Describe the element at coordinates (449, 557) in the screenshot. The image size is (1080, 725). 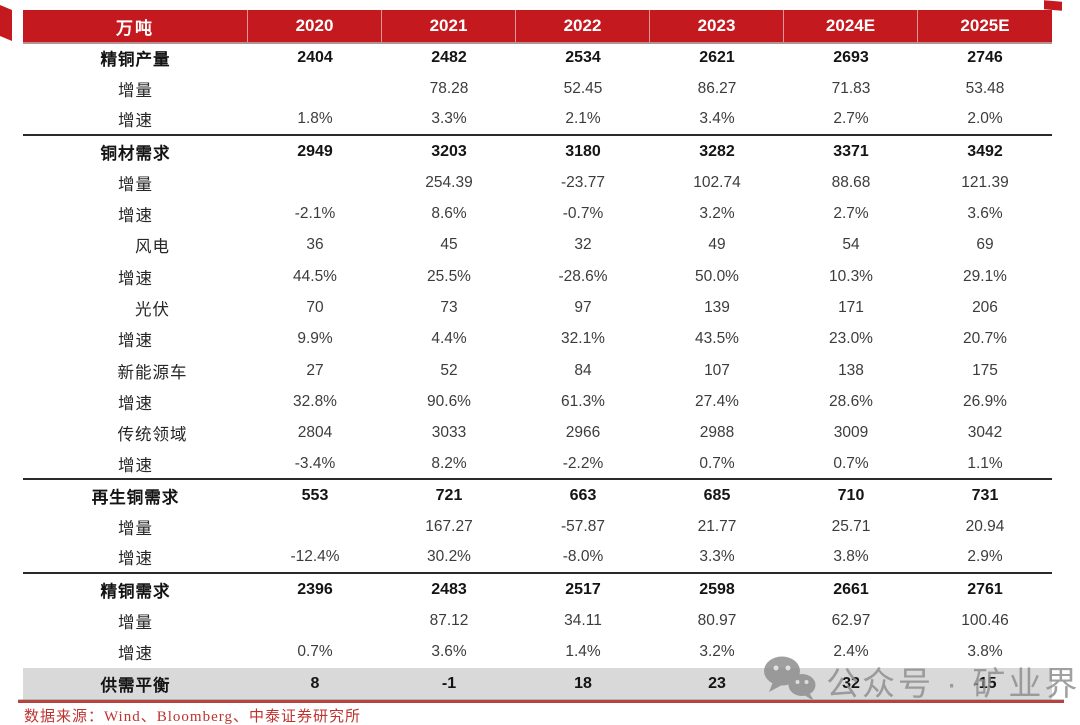
I see `value-cell: 30.2%` at that location.